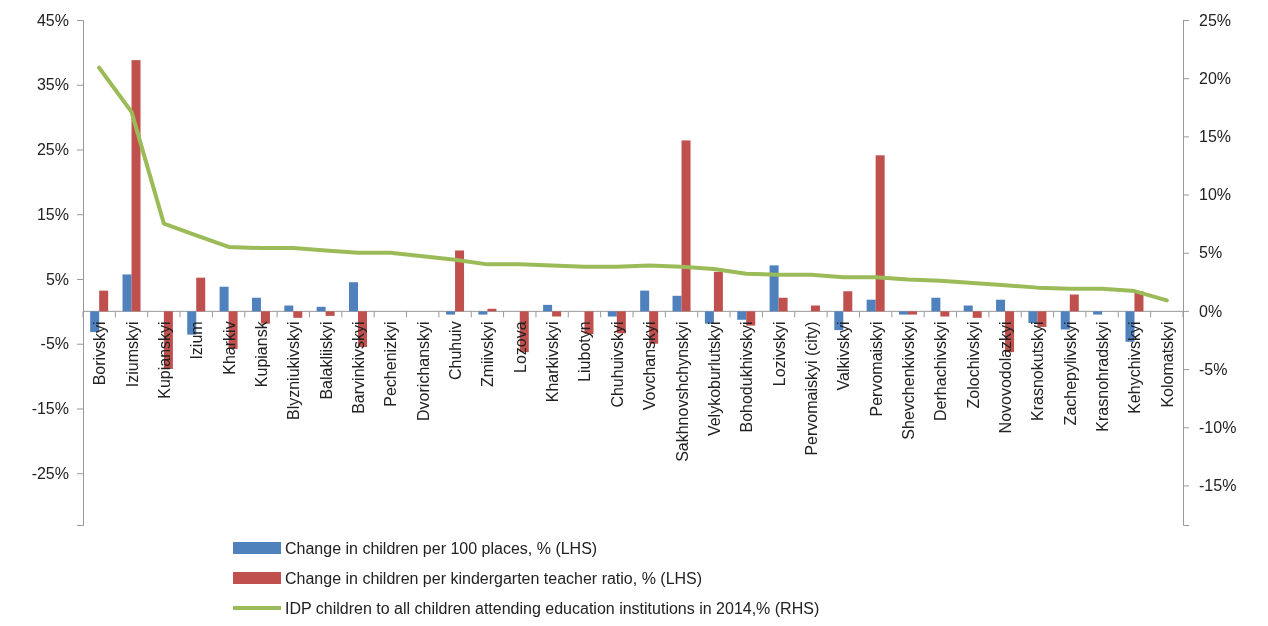 This screenshot has width=1268, height=626. What do you see at coordinates (1215, 136) in the screenshot?
I see `y2-tick-label: 15%` at bounding box center [1215, 136].